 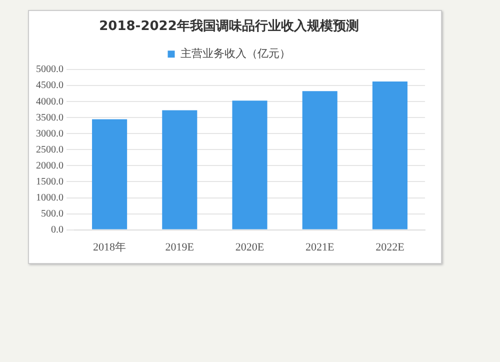 I want to click on y-tick-label: 0.0, so click(x=57, y=230).